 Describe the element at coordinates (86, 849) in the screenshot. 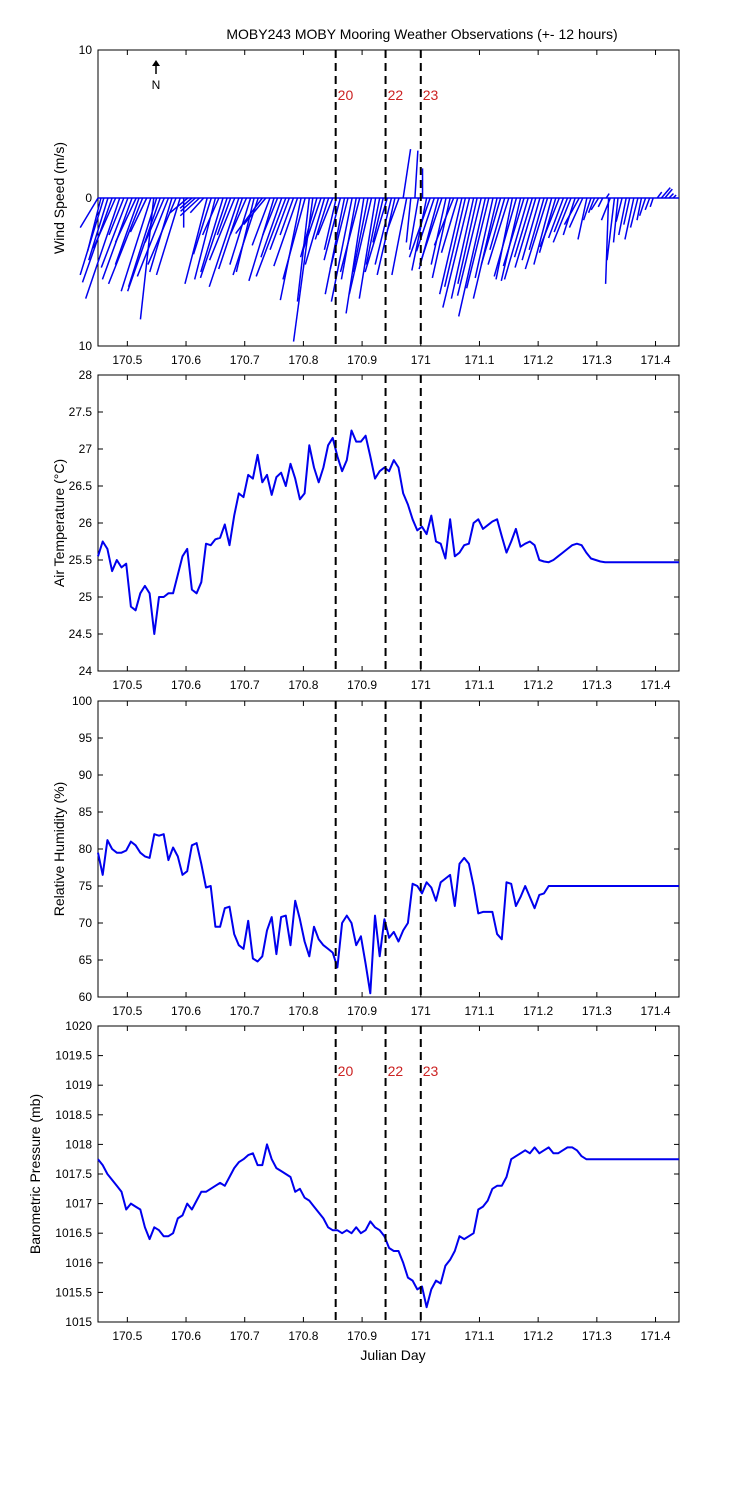

I see `y-tick-label: 80` at that location.